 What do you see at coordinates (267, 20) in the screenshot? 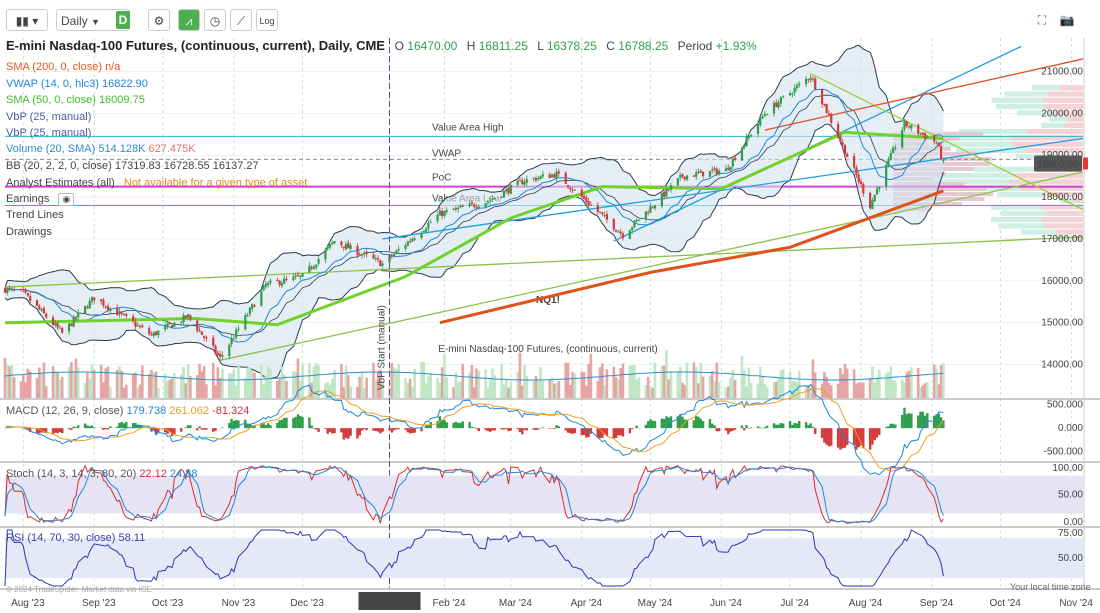
I see `log-scale-button: Log` at bounding box center [267, 20].